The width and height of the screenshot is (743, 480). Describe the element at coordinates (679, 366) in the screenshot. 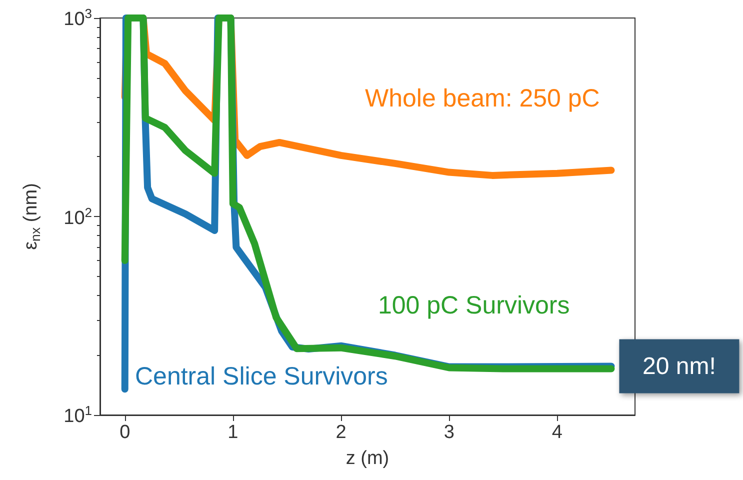

I see `annotation: 20 nm!` at that location.